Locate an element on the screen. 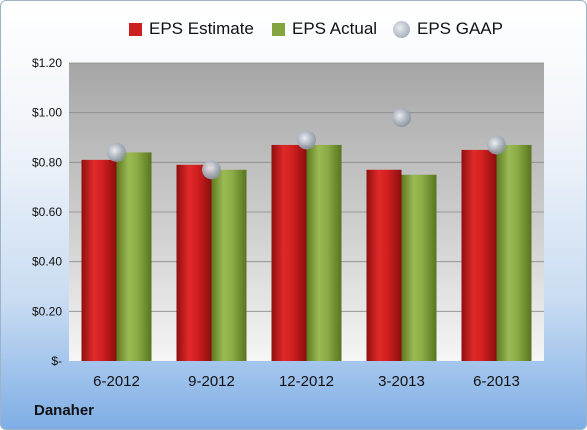  legend-label-gaap: EPS GAAP is located at coordinates (460, 28).